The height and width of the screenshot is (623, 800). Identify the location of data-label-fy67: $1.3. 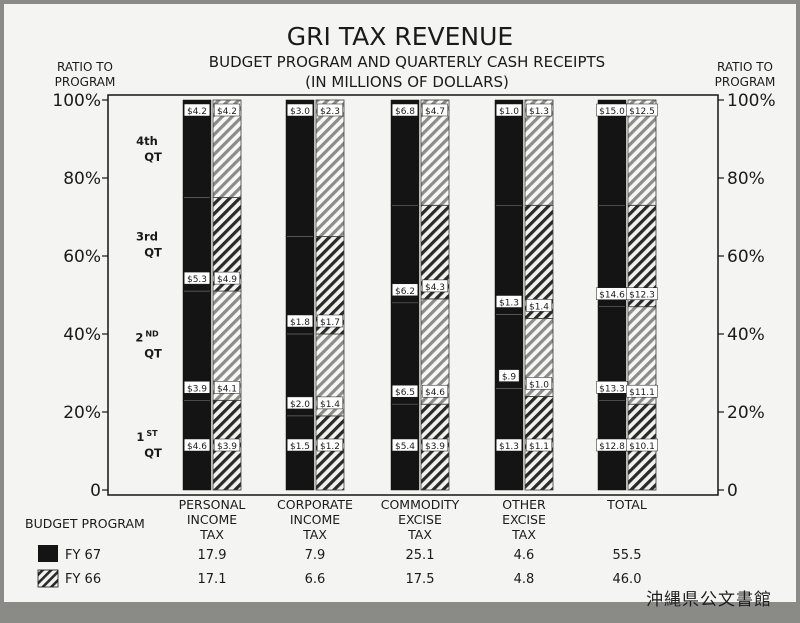
(509, 304).